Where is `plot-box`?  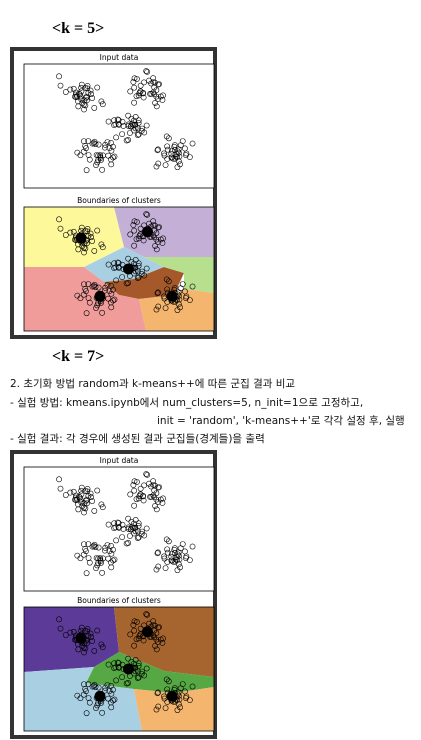
plot-box is located at coordinates (119, 529).